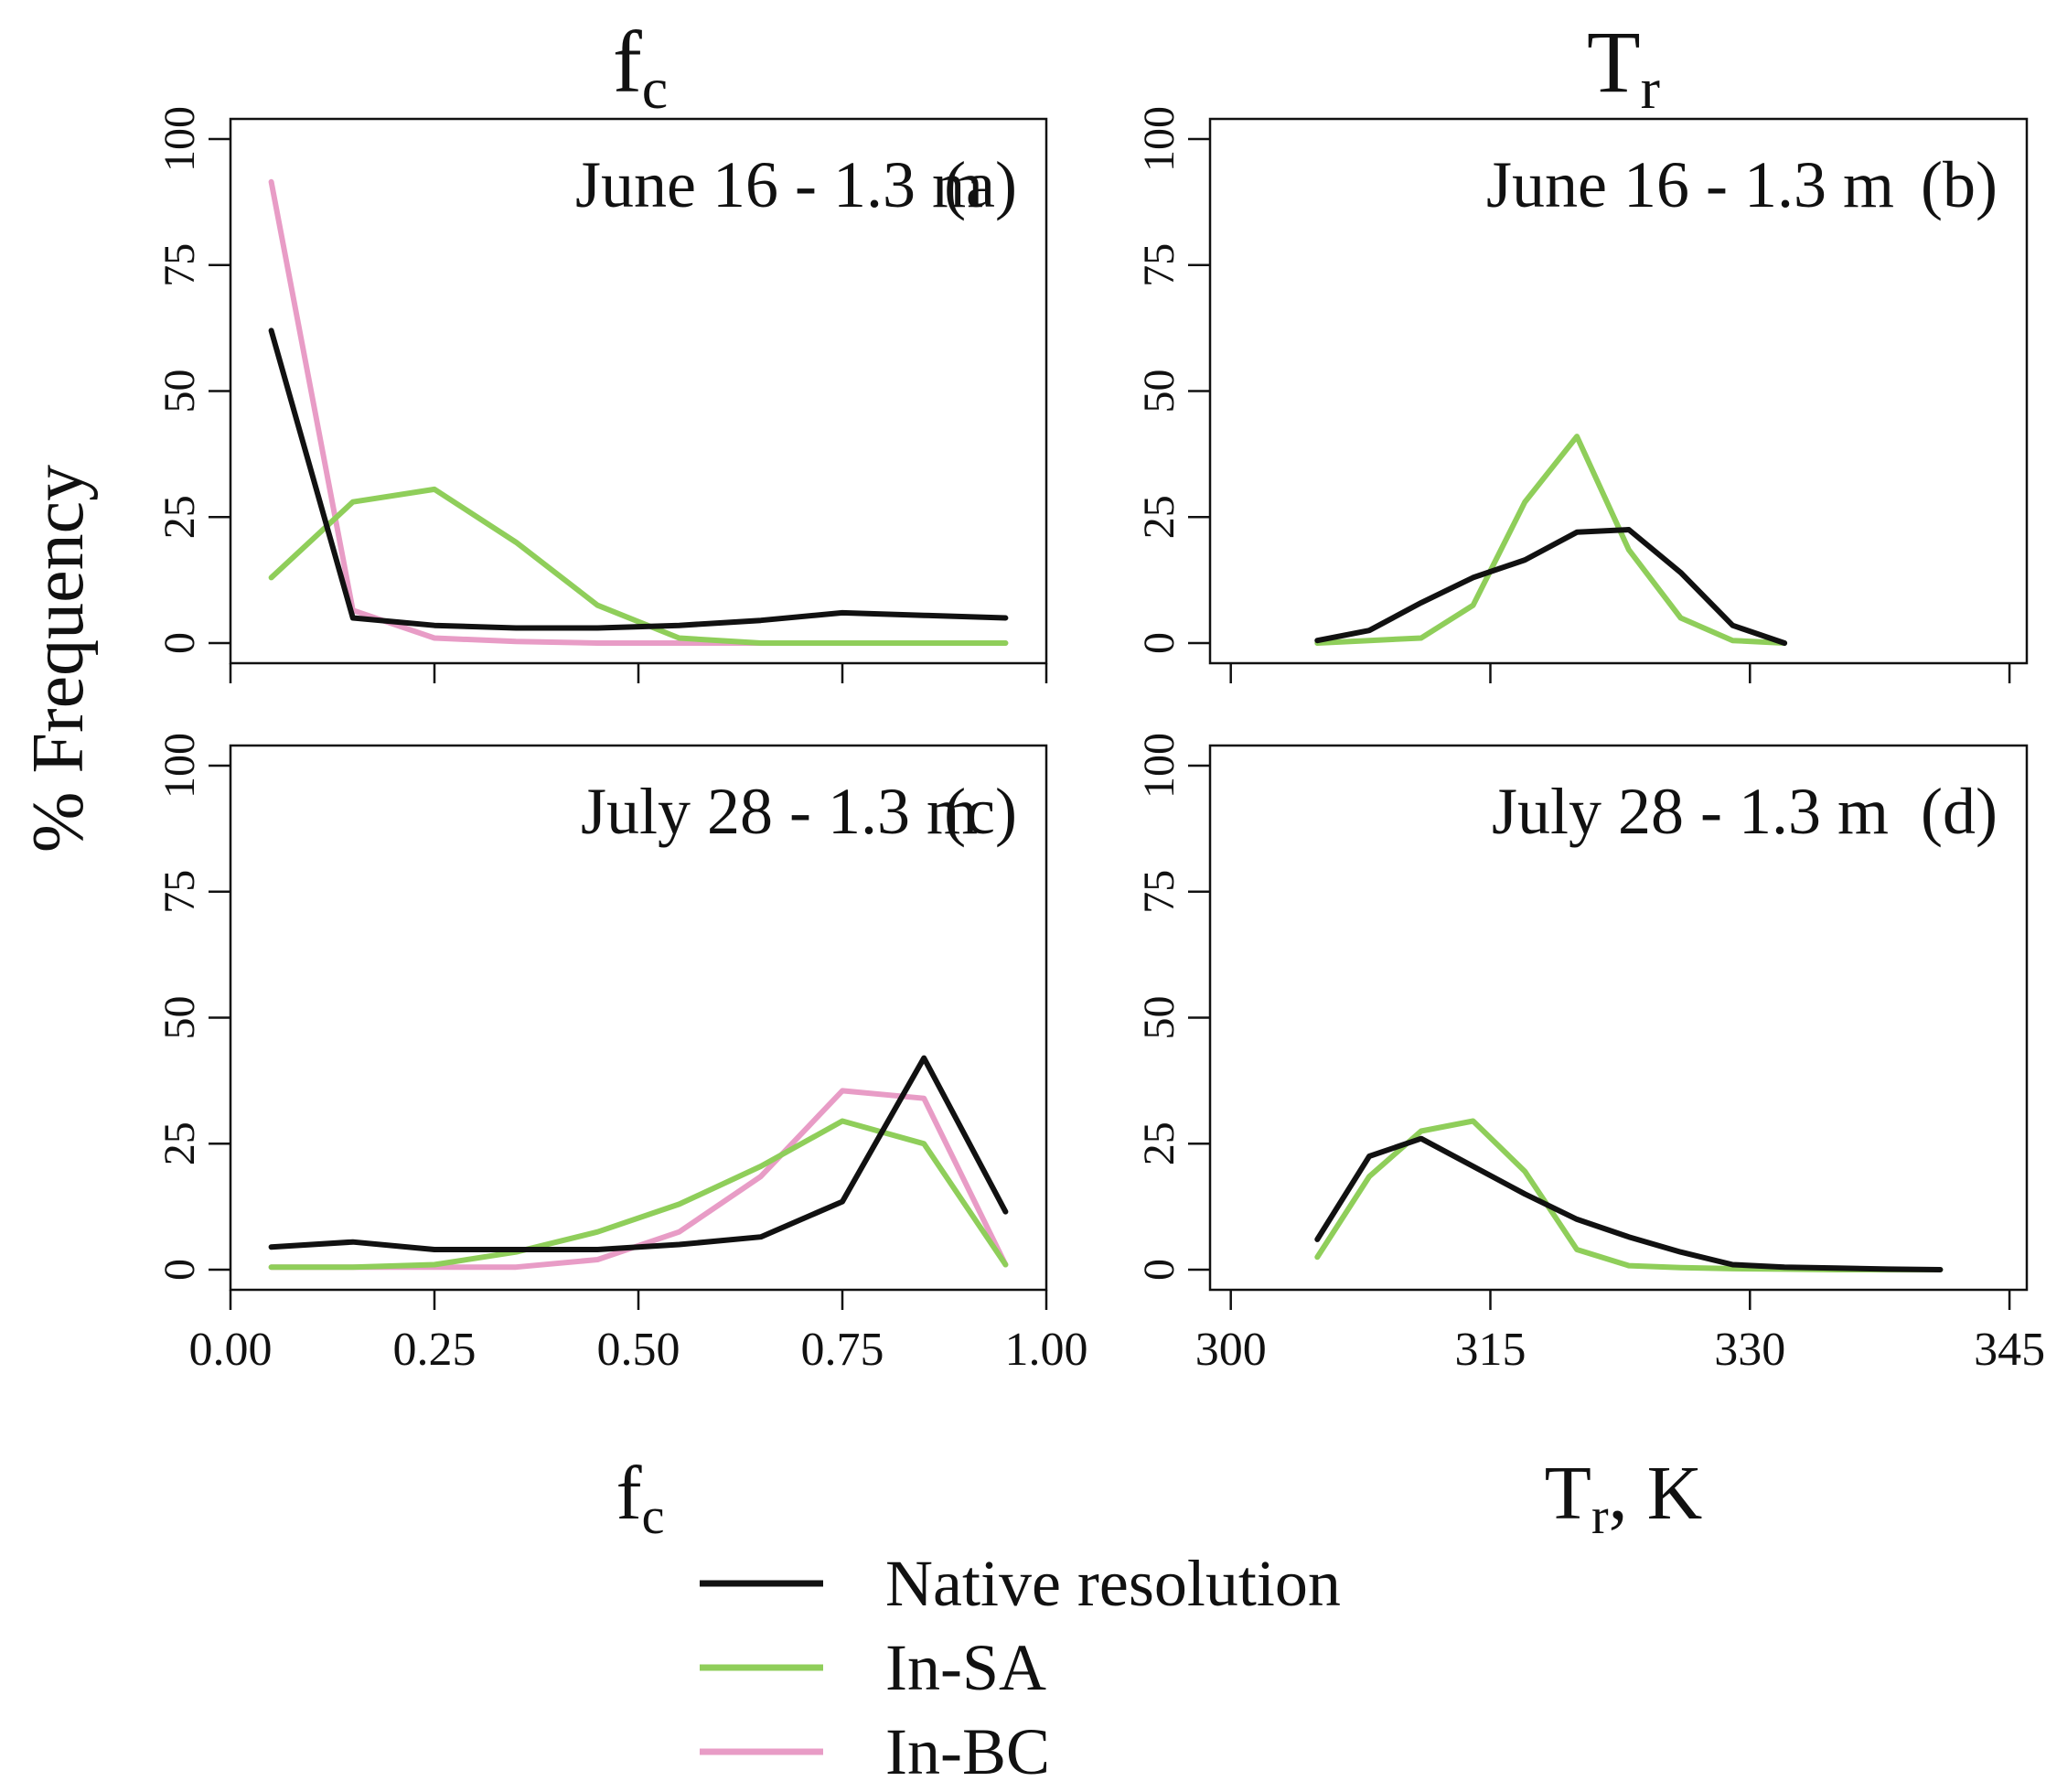 This screenshot has height=1792, width=2046. What do you see at coordinates (627, 62) in the screenshot?
I see `column-title-fc-main: f` at bounding box center [627, 62].